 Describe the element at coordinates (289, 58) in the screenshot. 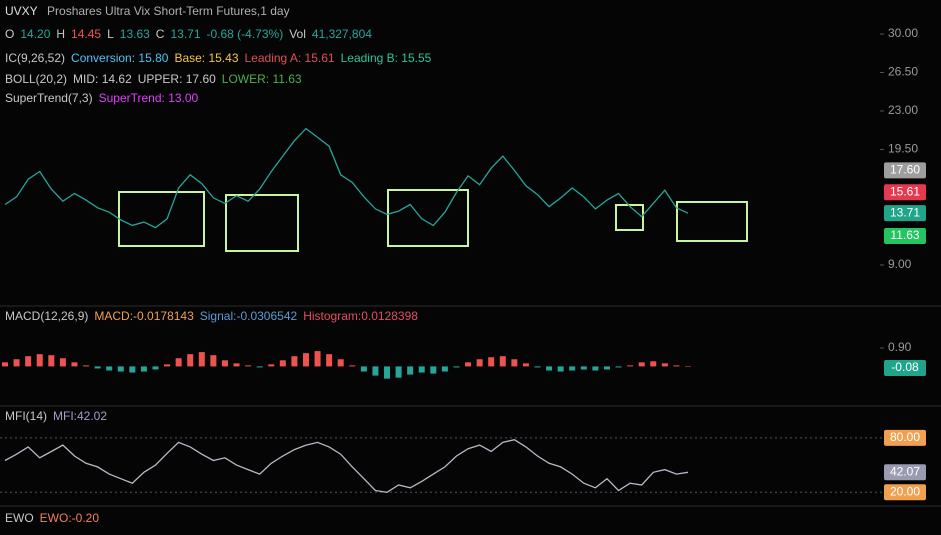

I see `legend-text: Leading A: 15.61` at that location.